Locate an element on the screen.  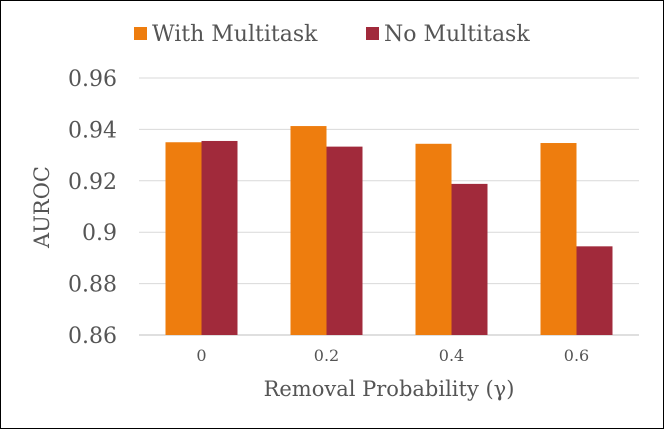
y-axis-tick-labels: 0.86 0.88 0.9 0.92 0.94 0.96 is located at coordinates (92, 208).